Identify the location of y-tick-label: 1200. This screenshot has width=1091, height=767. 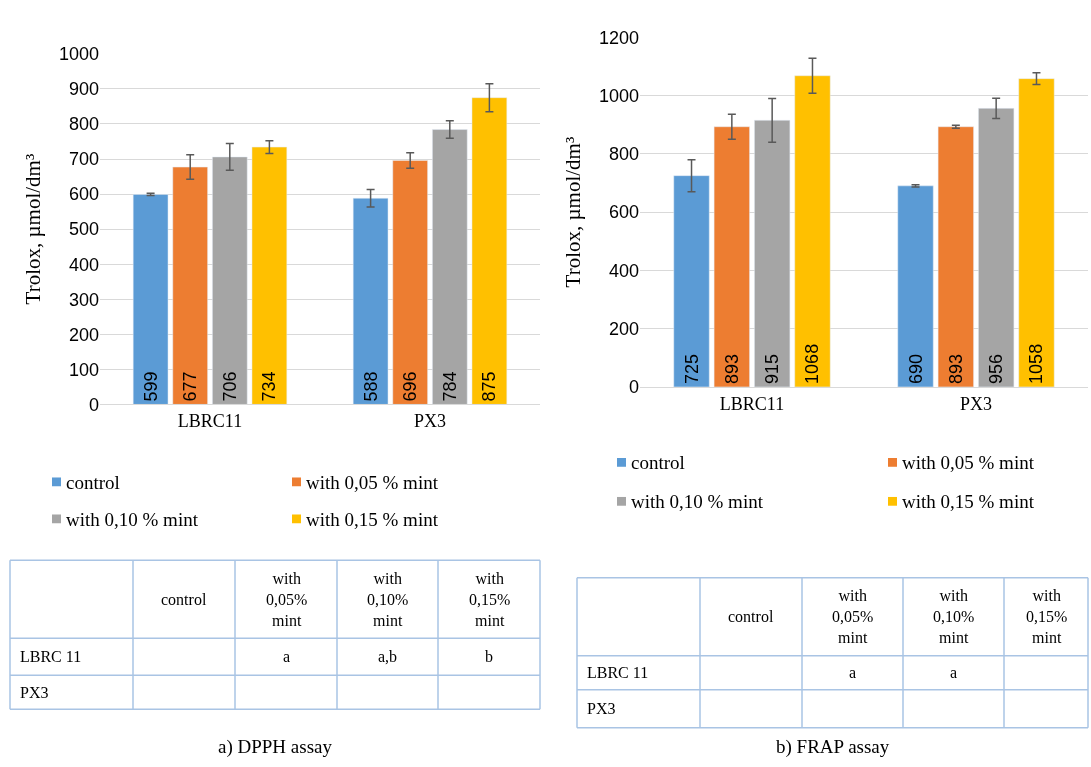
(618, 37).